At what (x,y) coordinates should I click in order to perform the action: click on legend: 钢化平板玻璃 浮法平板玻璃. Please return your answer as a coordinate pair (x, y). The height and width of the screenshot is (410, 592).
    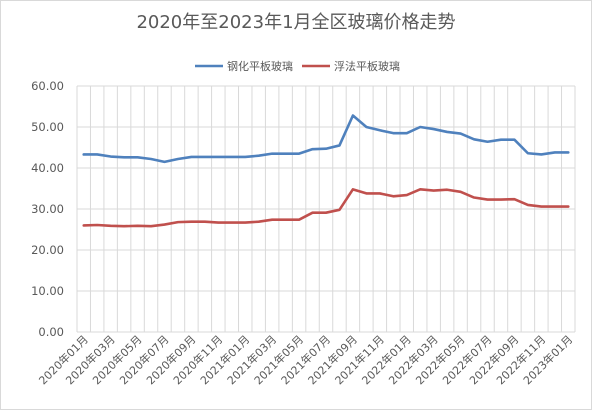
    Looking at the image, I should click on (297, 66).